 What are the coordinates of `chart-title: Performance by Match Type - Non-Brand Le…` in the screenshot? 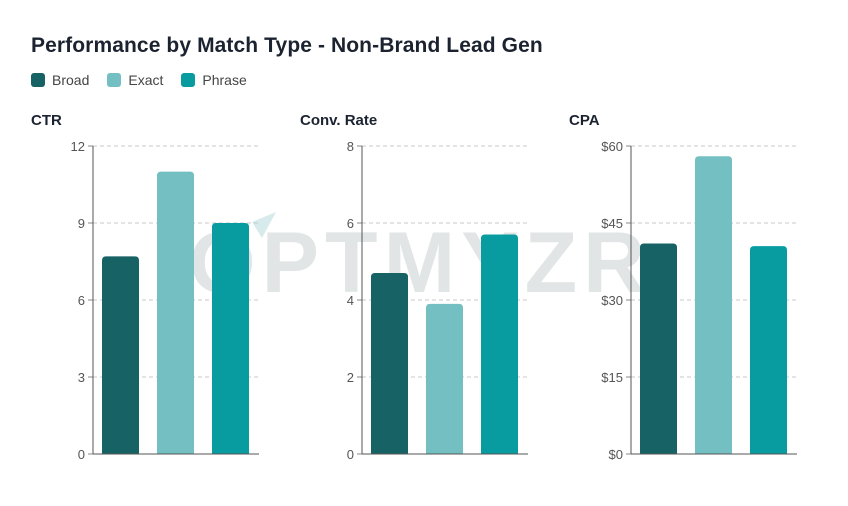 It's located at (287, 45).